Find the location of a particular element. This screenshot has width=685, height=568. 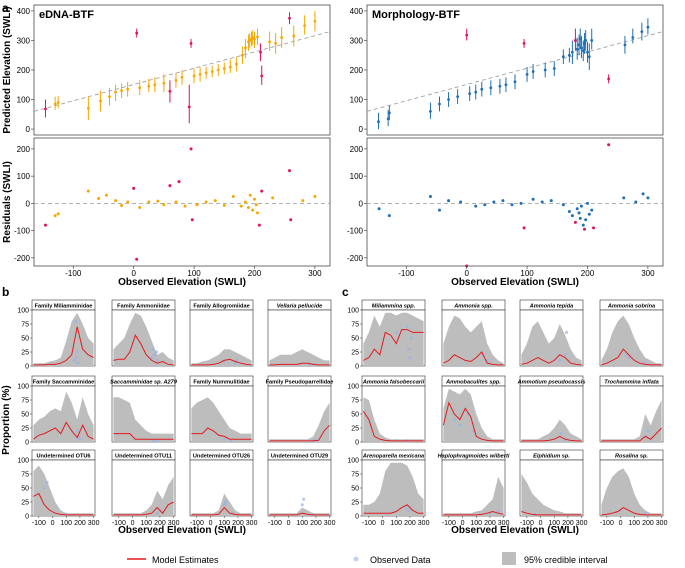

panel-label-a: a is located at coordinates (5, 8).